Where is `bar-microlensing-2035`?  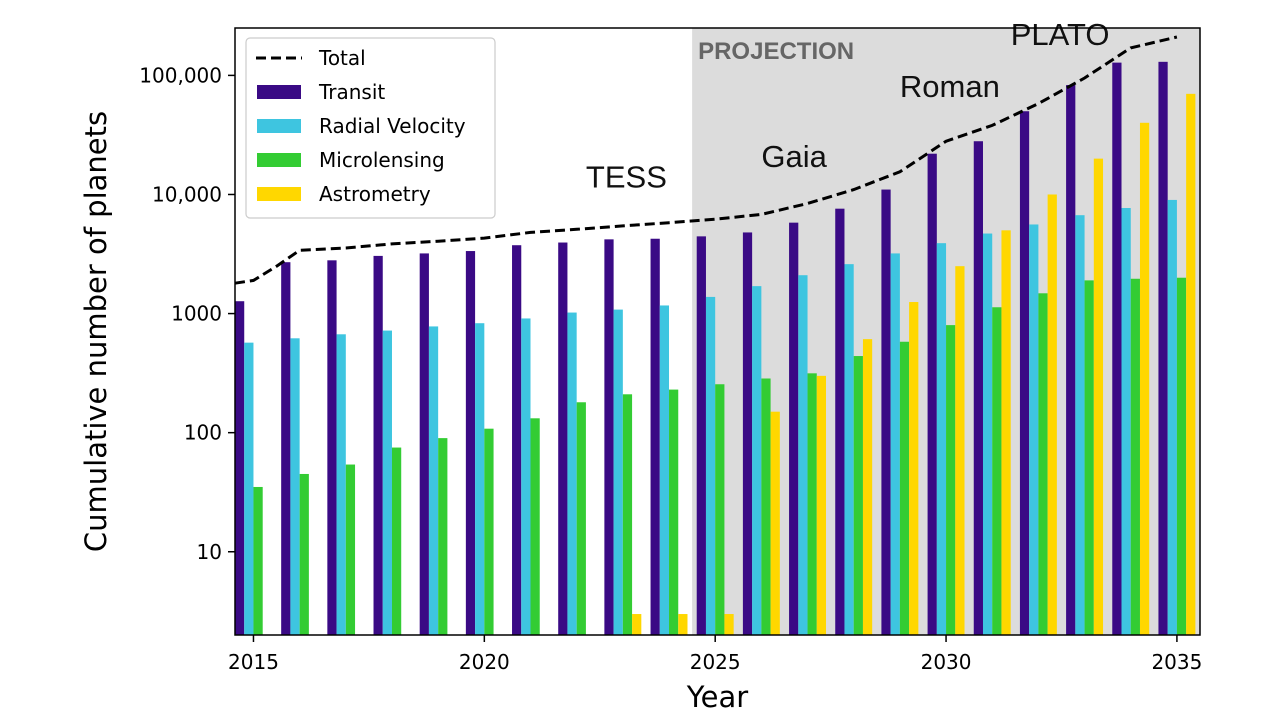 bar-microlensing-2035 is located at coordinates (1181, 456).